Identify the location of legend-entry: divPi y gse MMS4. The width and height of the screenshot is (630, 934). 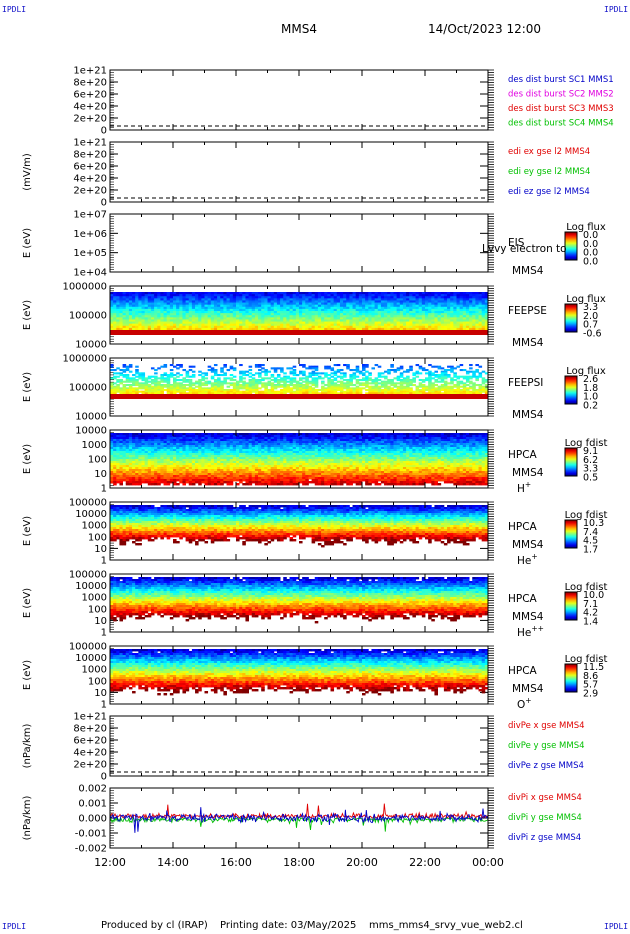
(545, 818).